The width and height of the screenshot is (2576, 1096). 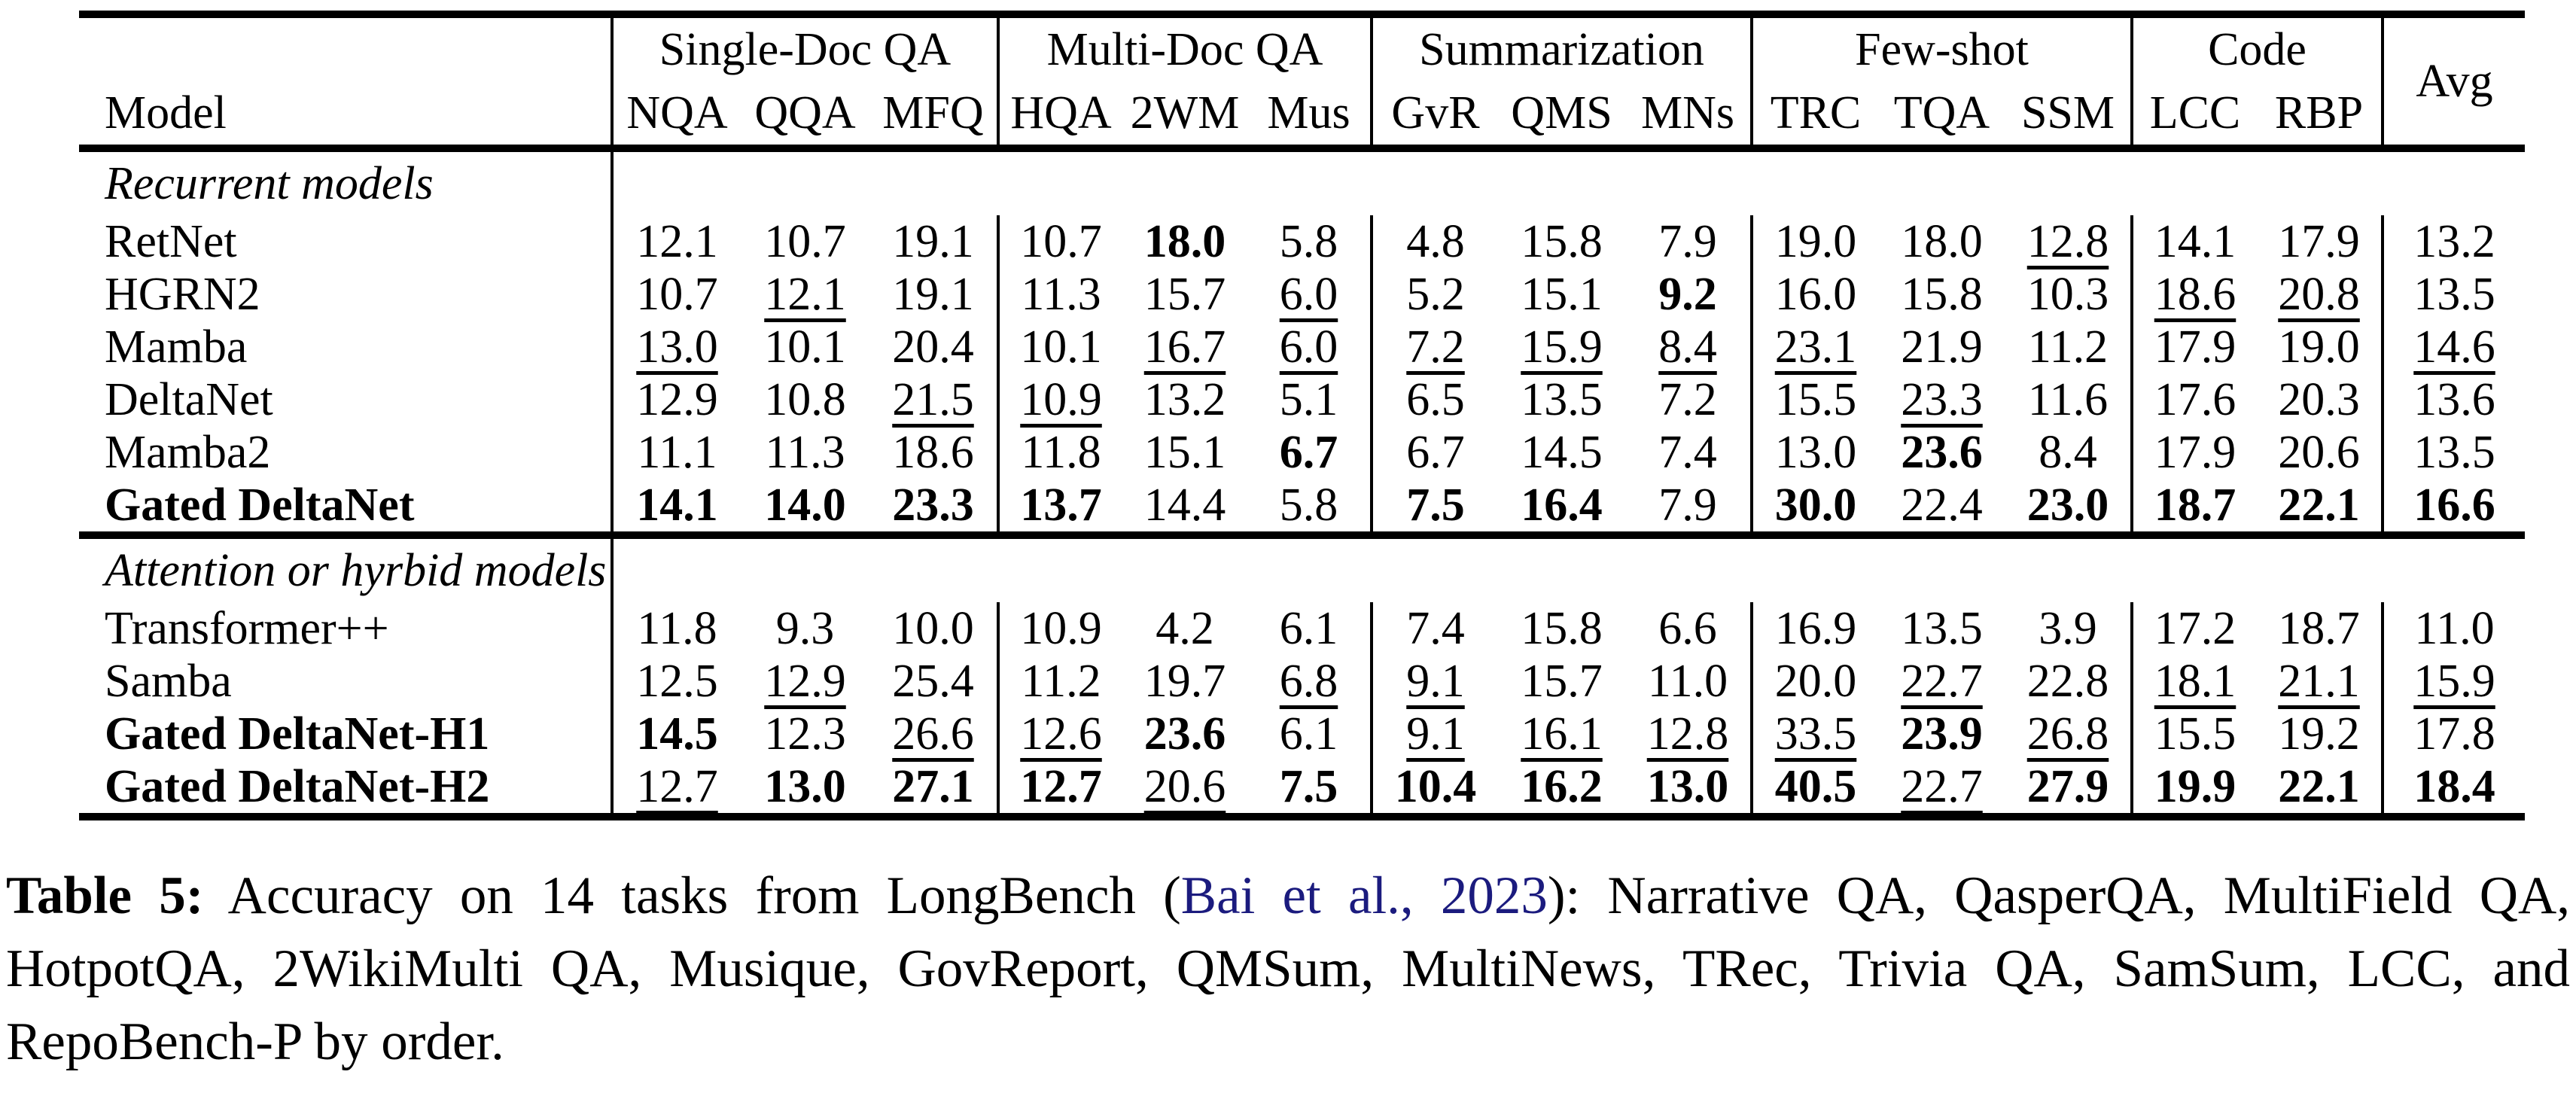 What do you see at coordinates (933, 452) in the screenshot?
I see `score-cell: 18.6` at bounding box center [933, 452].